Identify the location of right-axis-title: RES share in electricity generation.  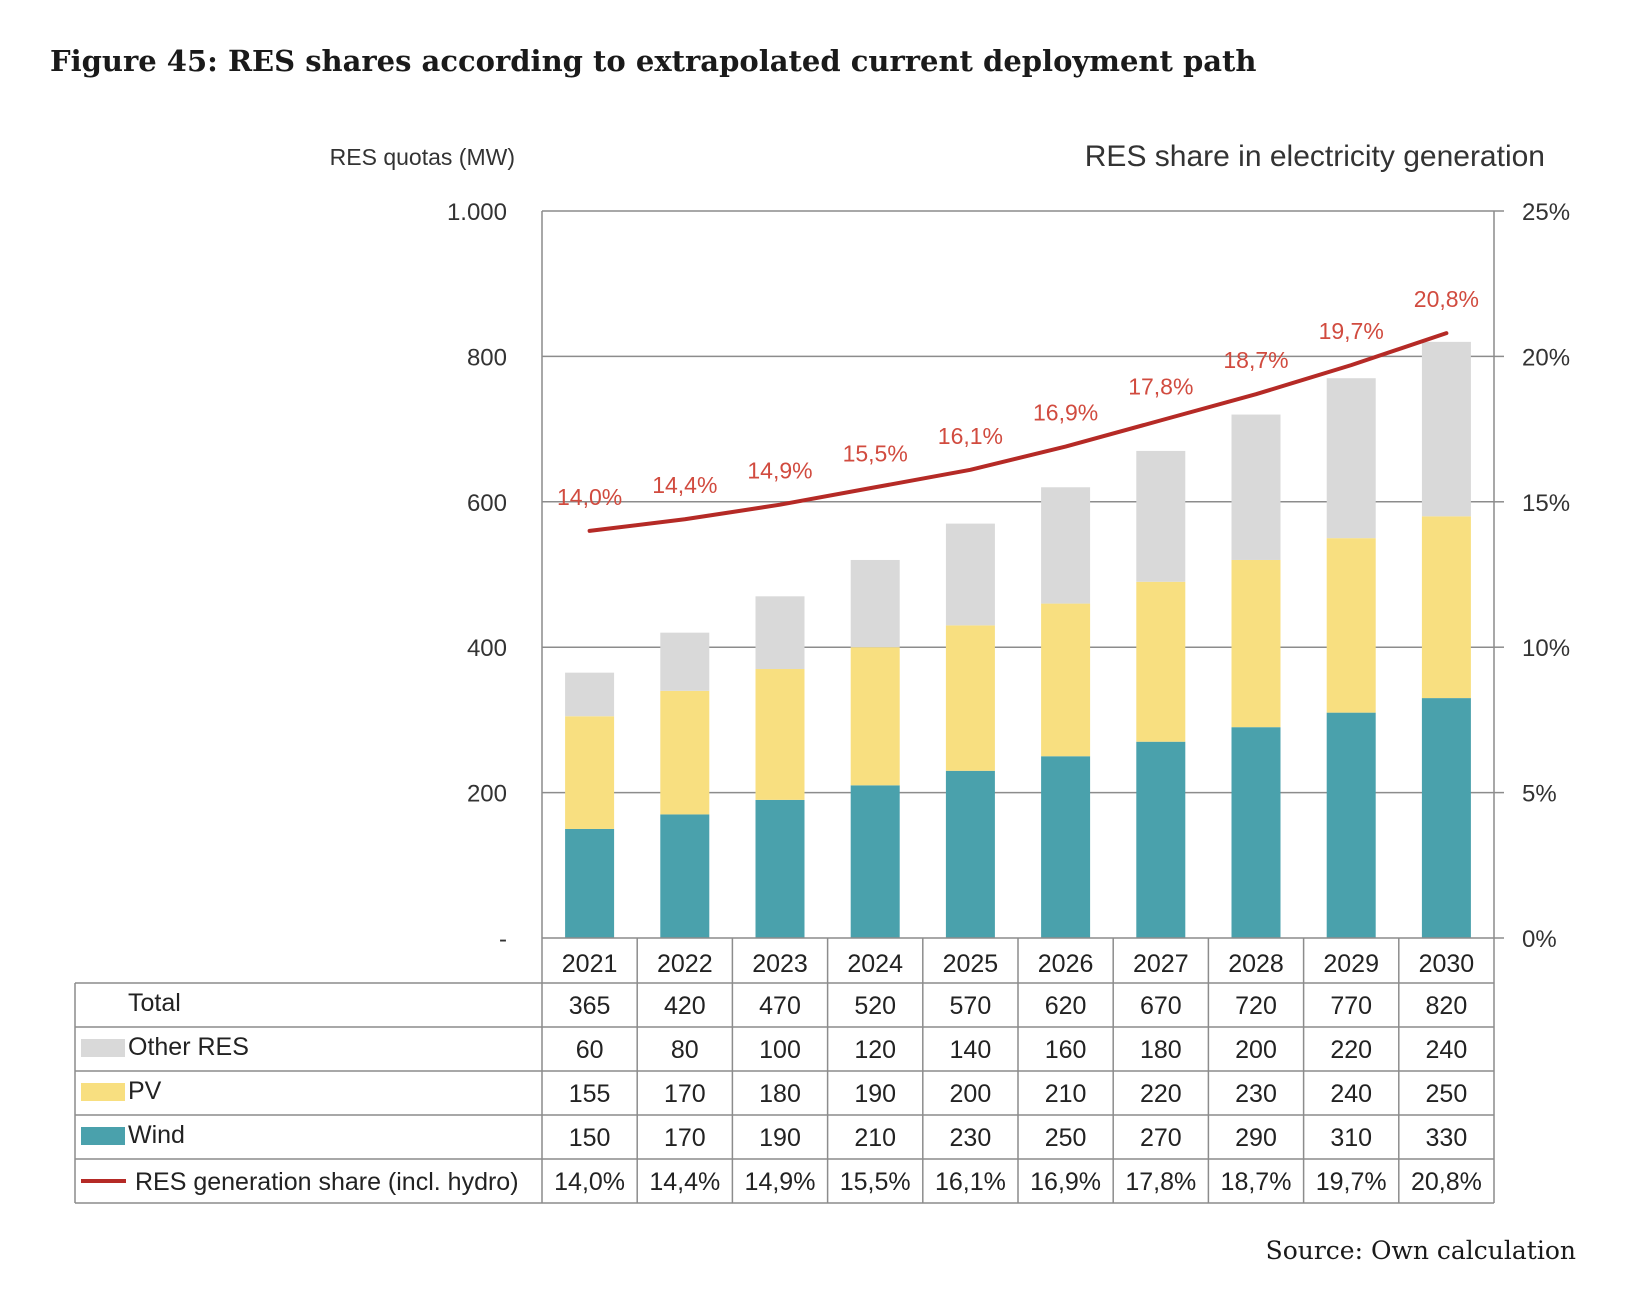
(1315, 156).